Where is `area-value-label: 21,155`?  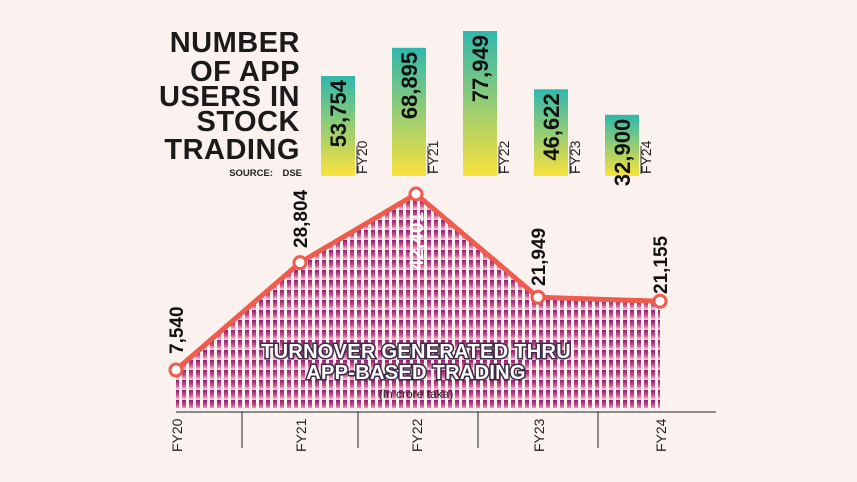
area-value-label: 21,155 is located at coordinates (661, 264).